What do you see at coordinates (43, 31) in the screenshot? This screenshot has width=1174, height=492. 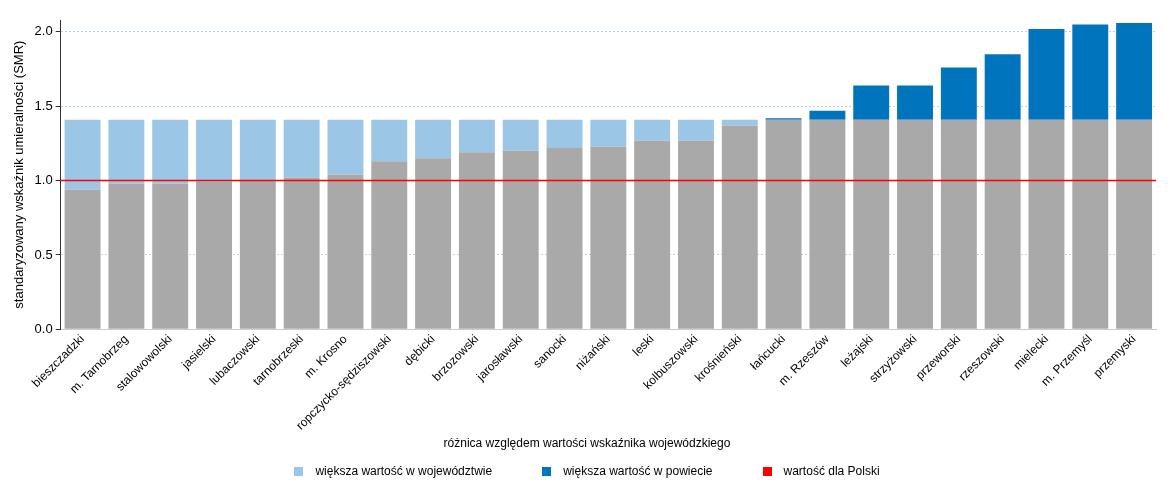 I see `y-tick-label: 2.0` at bounding box center [43, 31].